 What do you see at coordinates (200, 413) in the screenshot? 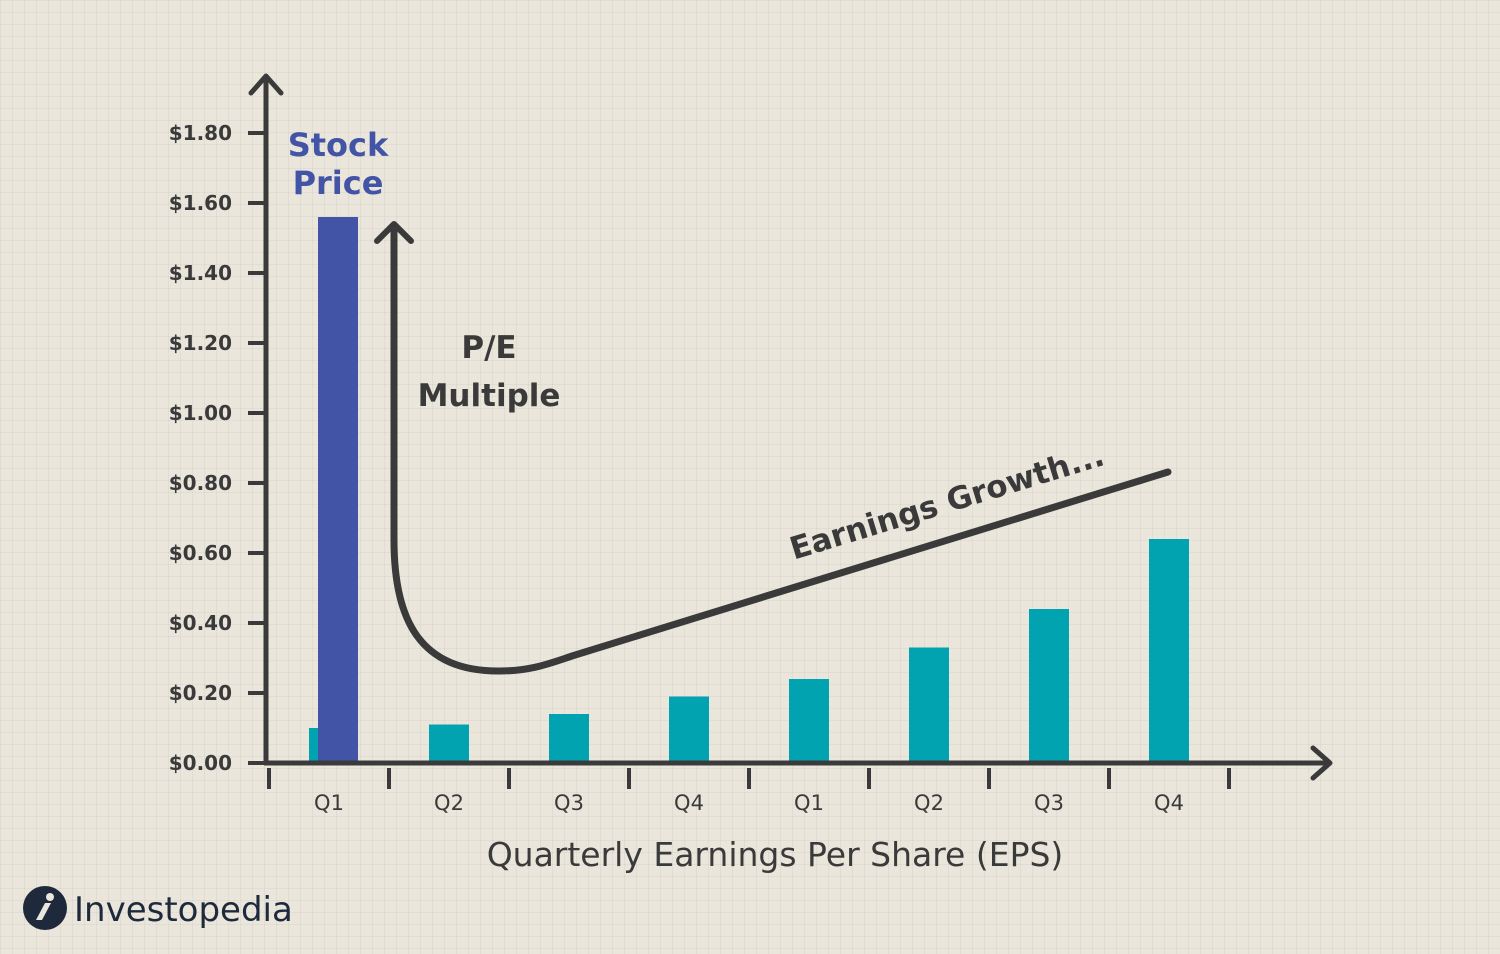
I see `y-tick-label: $1.00` at bounding box center [200, 413].